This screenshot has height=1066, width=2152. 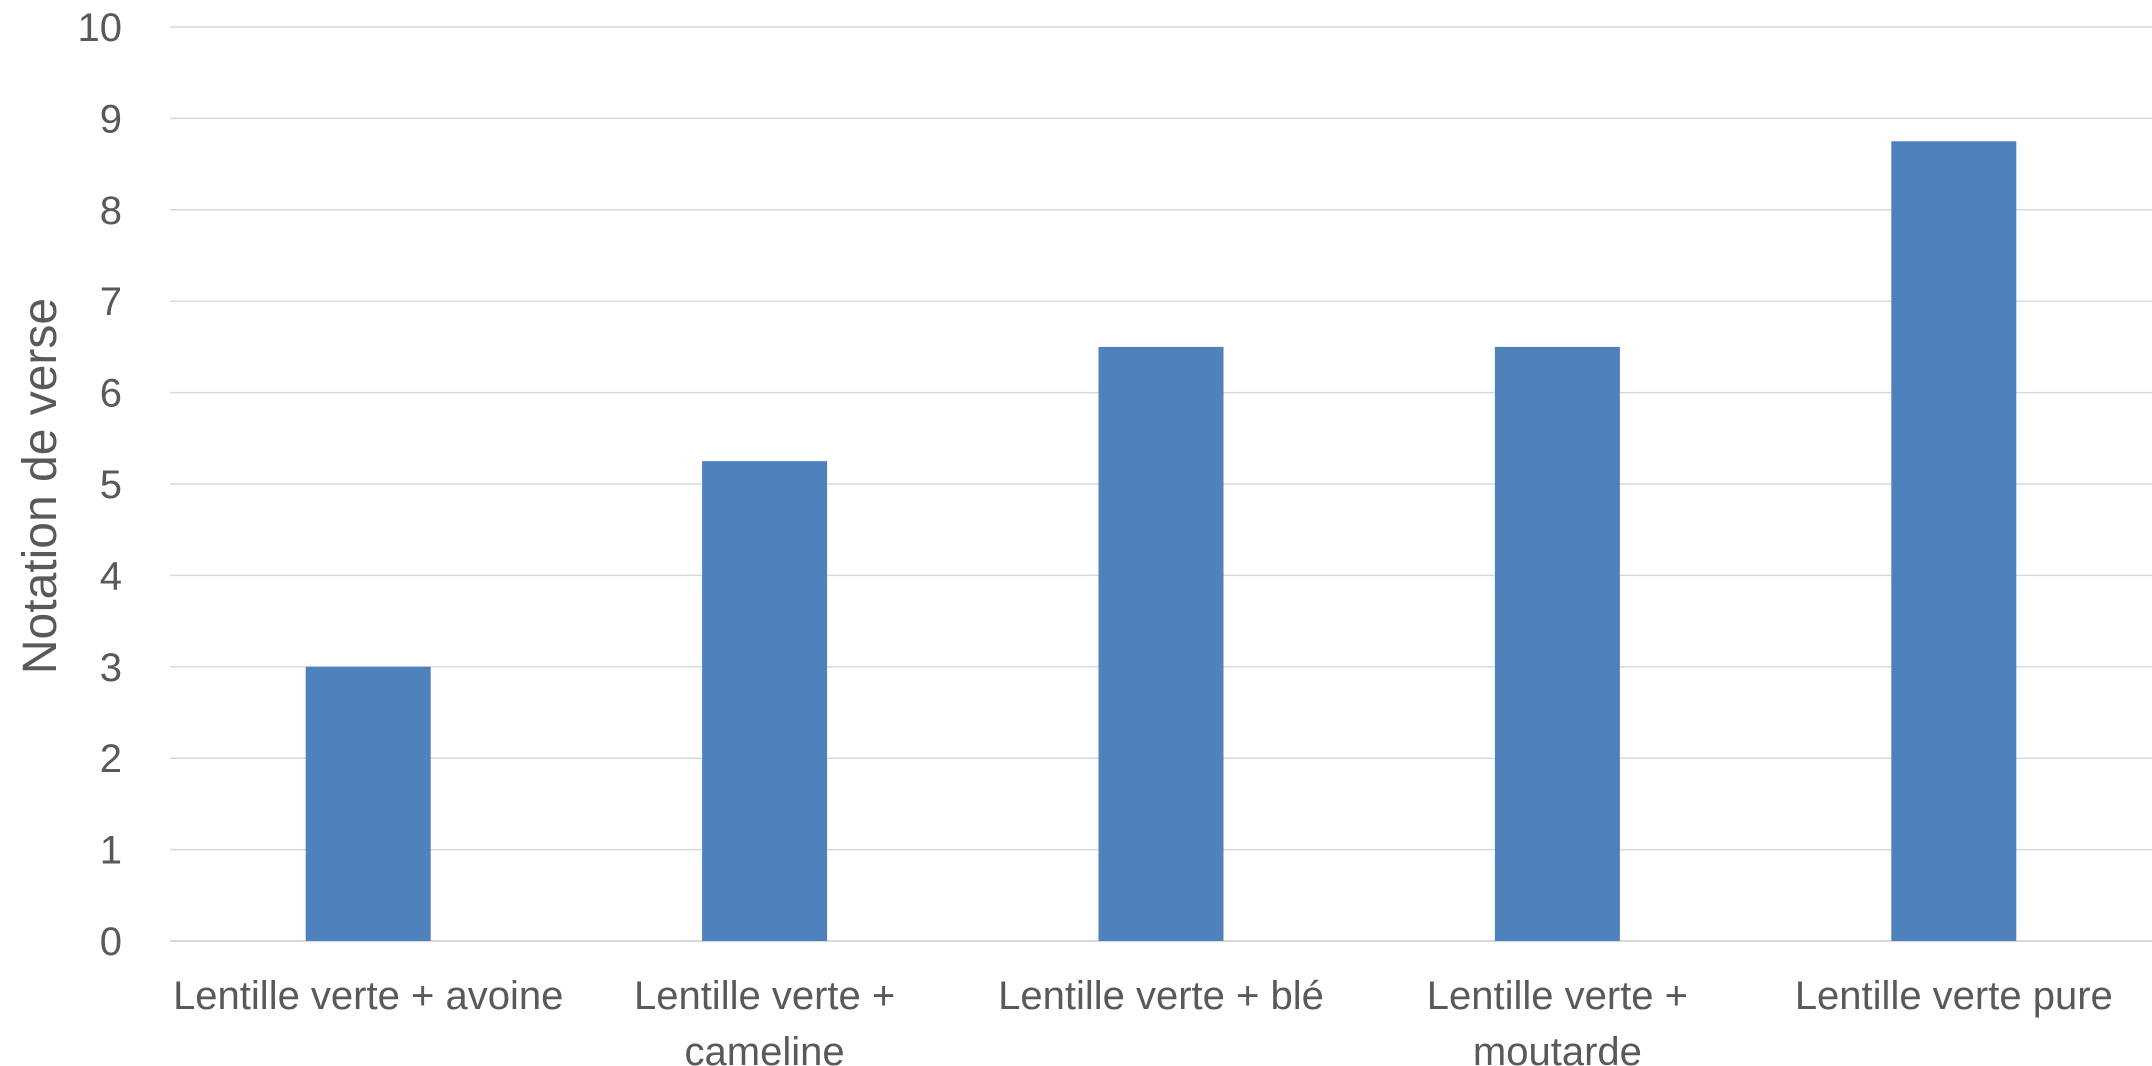 I want to click on y-tick-label: 1, so click(x=111, y=851).